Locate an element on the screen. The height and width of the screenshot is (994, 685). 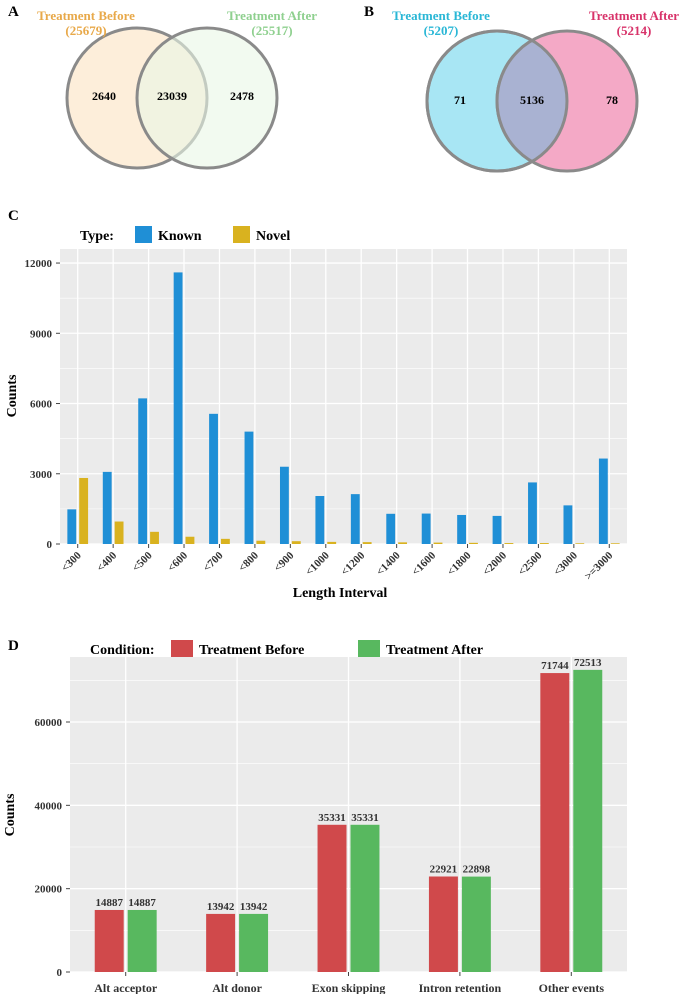
venn-b-left-title: Treatment Before is located at coordinates (441, 15).